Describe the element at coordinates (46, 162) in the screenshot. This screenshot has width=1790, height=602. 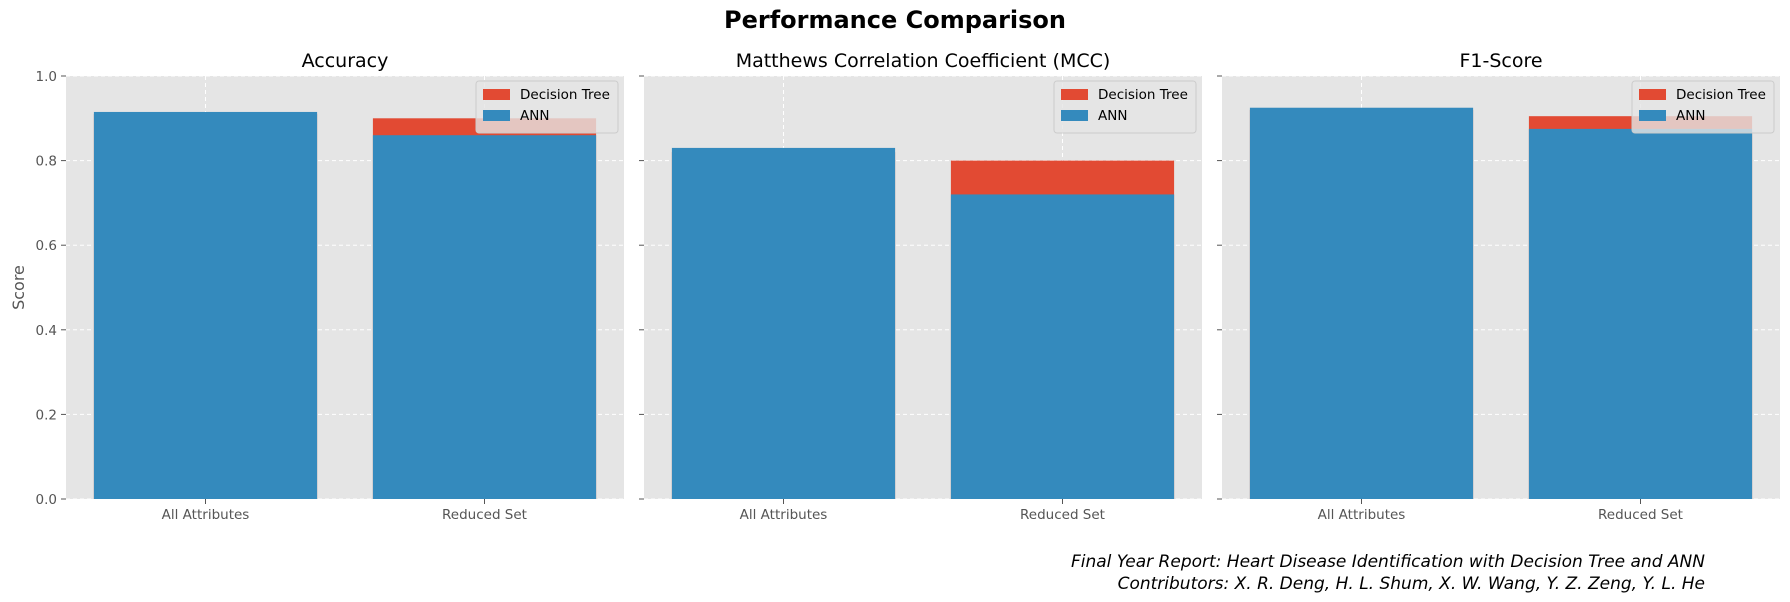
I see `y-tick-label: 0.8` at that location.